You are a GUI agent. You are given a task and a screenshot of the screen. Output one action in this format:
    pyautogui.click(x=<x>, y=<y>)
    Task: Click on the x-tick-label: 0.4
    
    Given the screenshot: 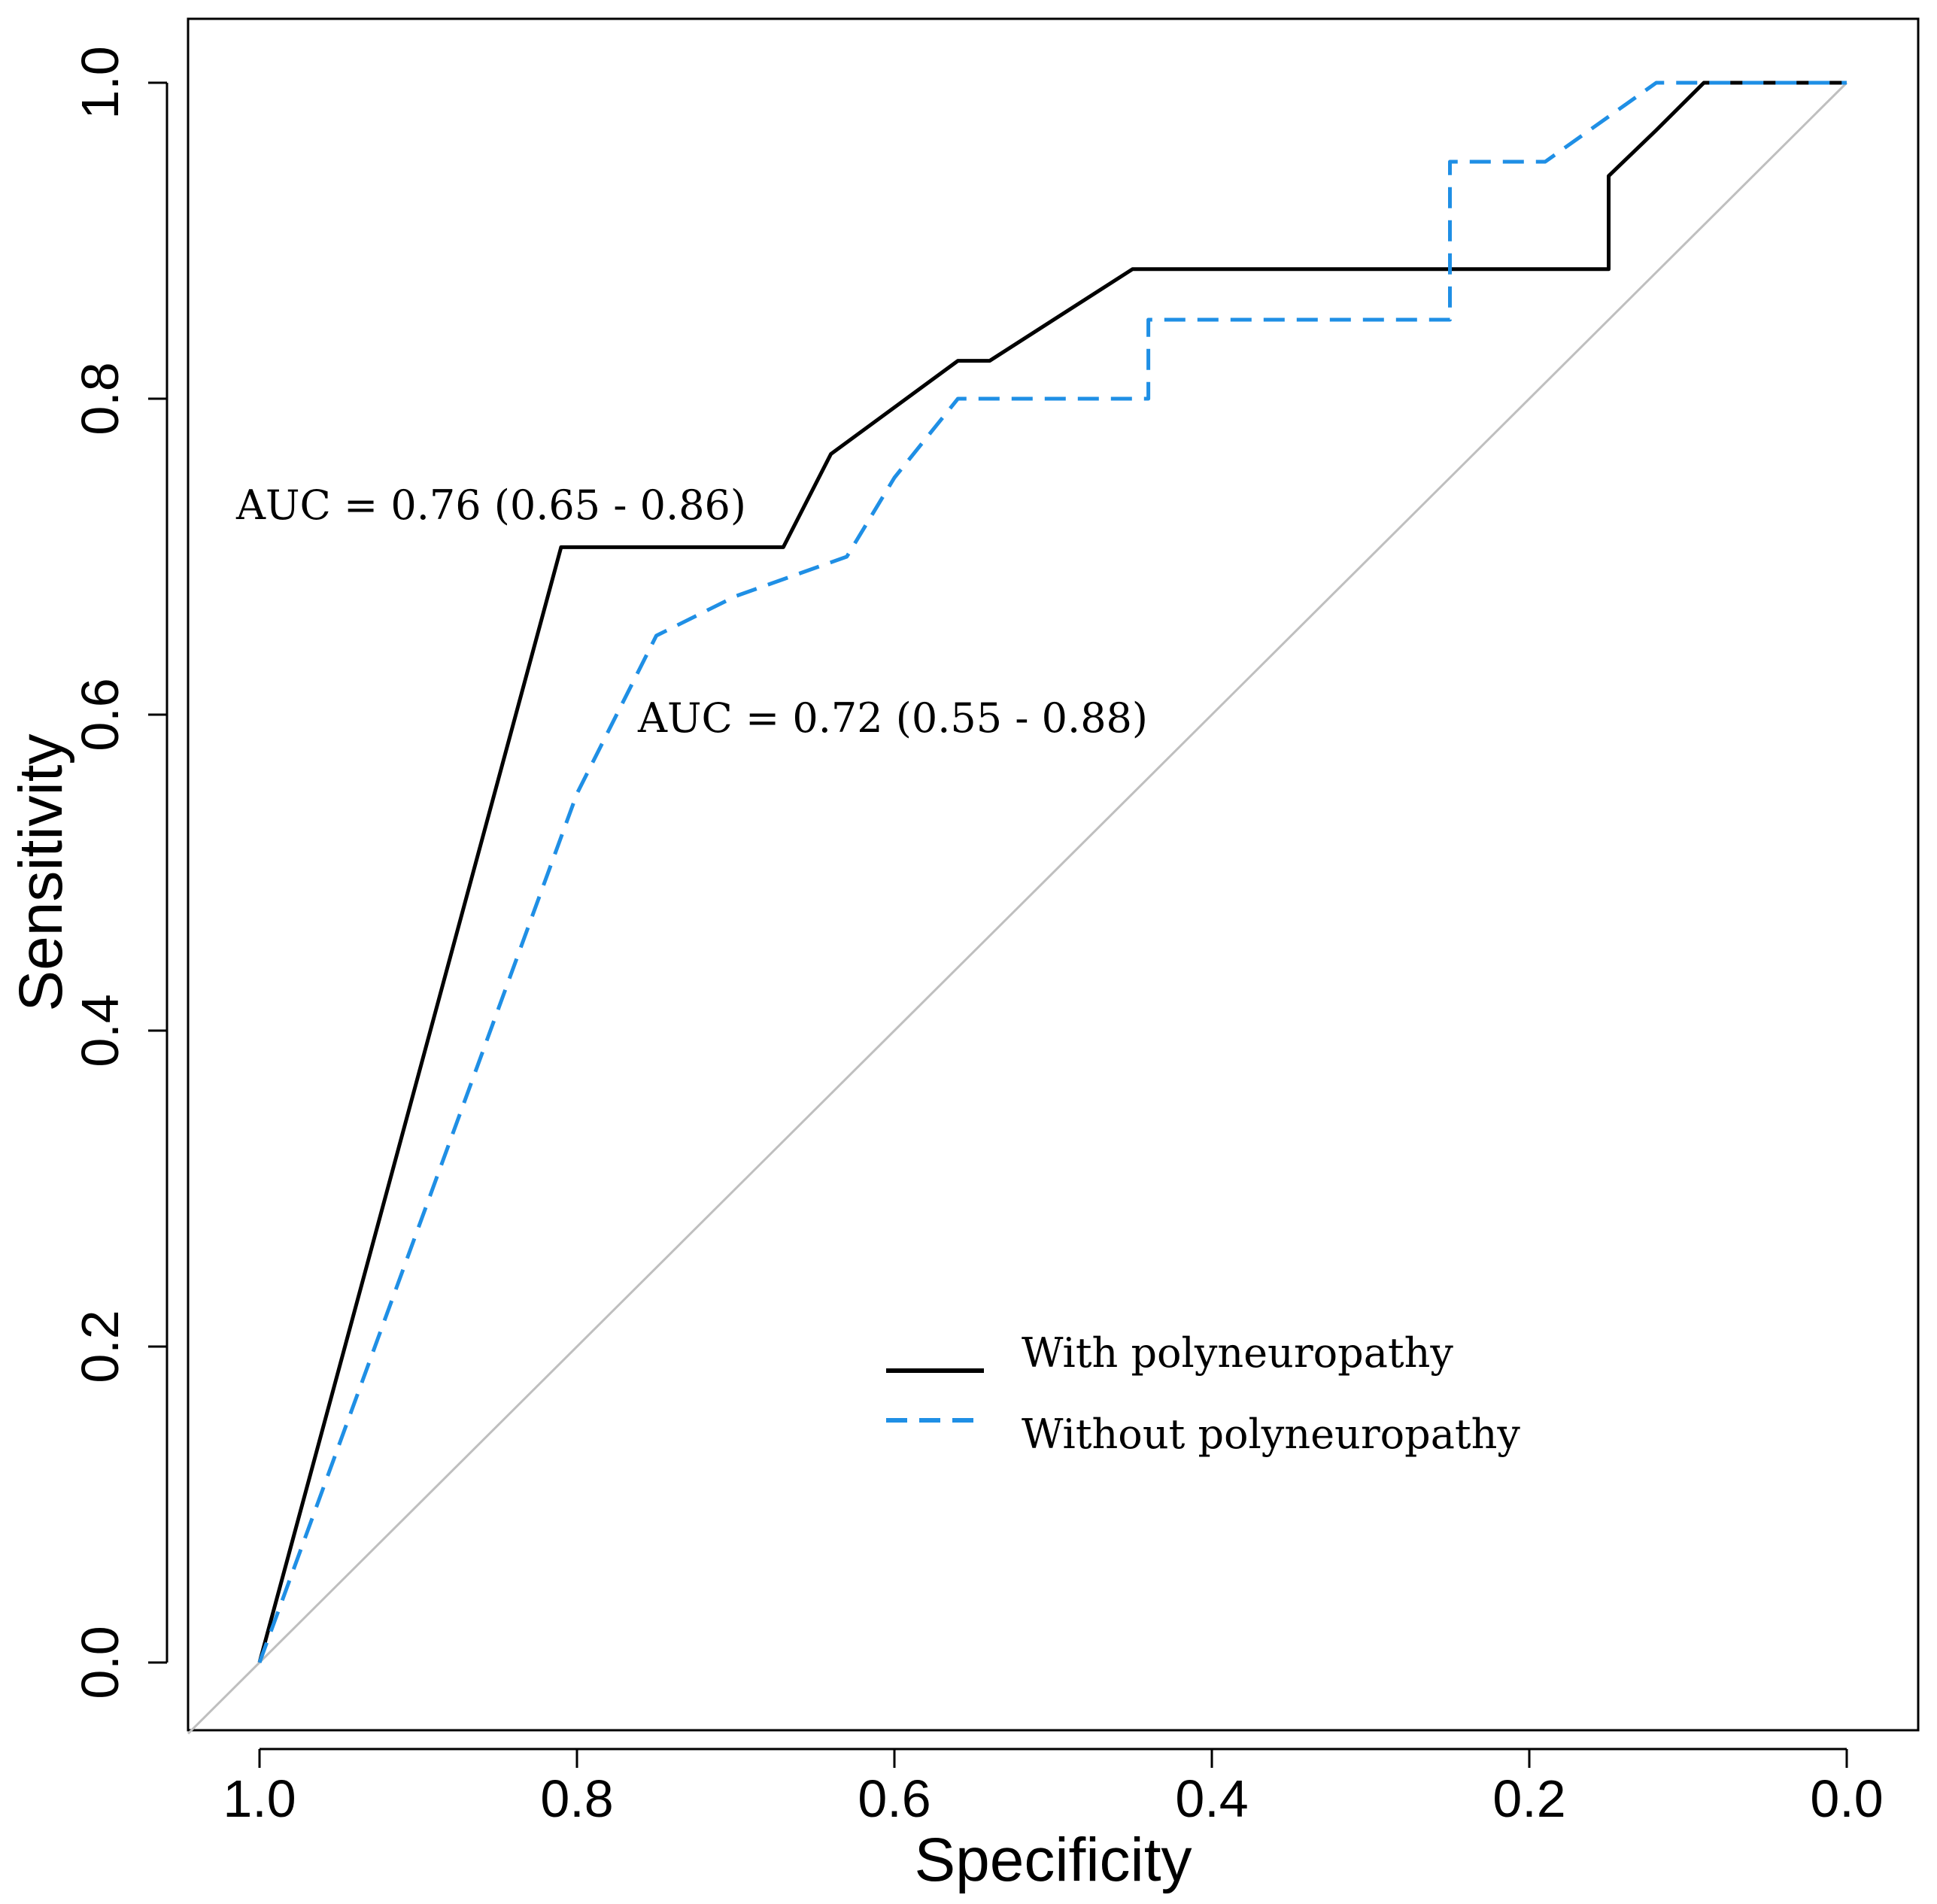 What is the action you would take?
    pyautogui.click(x=1211, y=1798)
    